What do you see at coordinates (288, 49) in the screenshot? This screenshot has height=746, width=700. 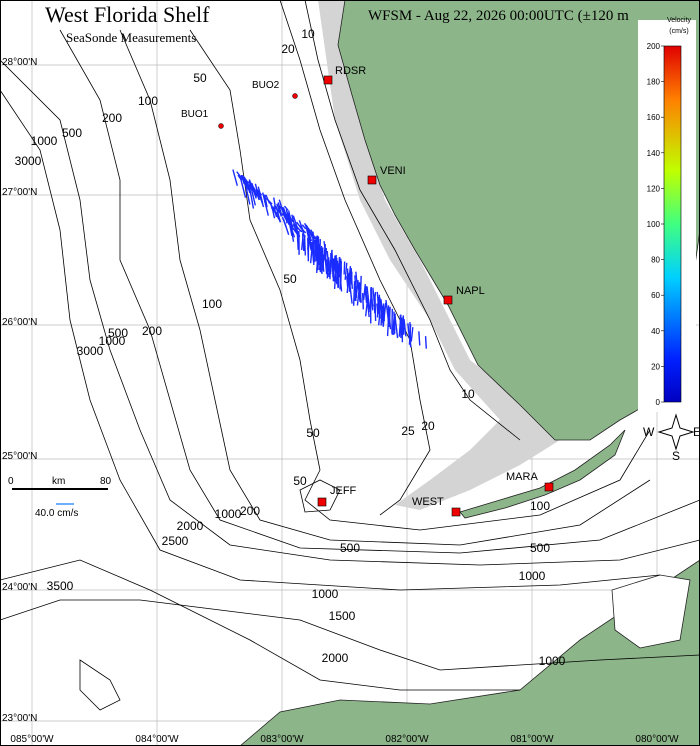 I see `depth-label: 20` at bounding box center [288, 49].